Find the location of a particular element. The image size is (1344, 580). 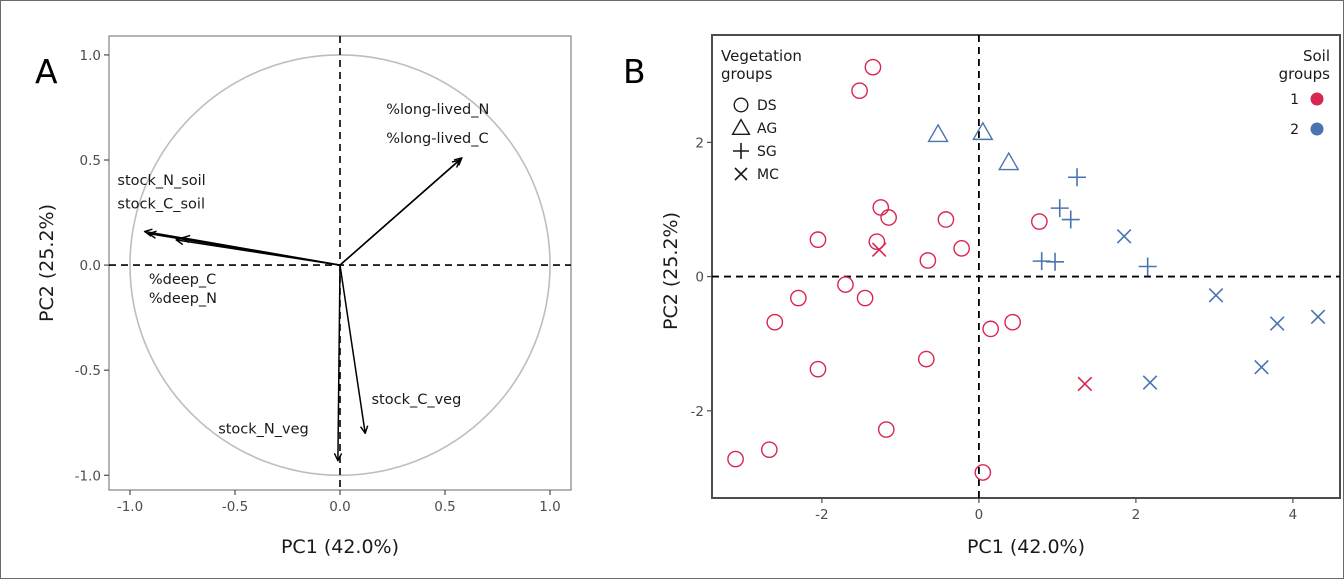

x-tick-label-4: 4 is located at coordinates (1293, 515).